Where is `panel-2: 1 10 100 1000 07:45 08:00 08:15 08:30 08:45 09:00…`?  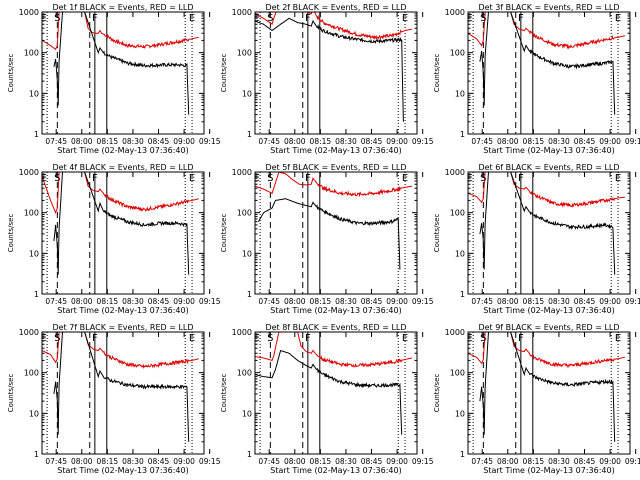 panel-2: 1 10 100 1000 07:45 08:00 08:15 08:30 08:45 09:00… is located at coordinates (327, 79).